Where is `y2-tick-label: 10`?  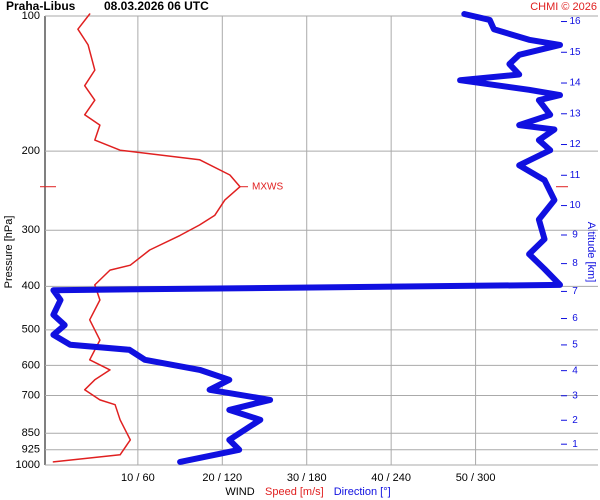 y2-tick-label: 10 is located at coordinates (575, 205).